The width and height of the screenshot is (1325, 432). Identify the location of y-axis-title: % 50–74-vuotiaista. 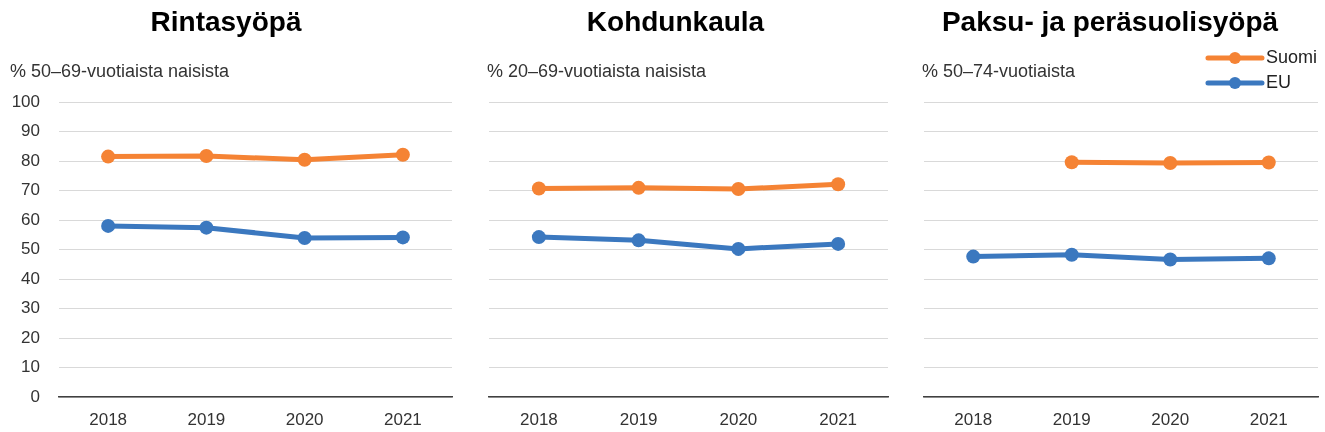
(999, 70).